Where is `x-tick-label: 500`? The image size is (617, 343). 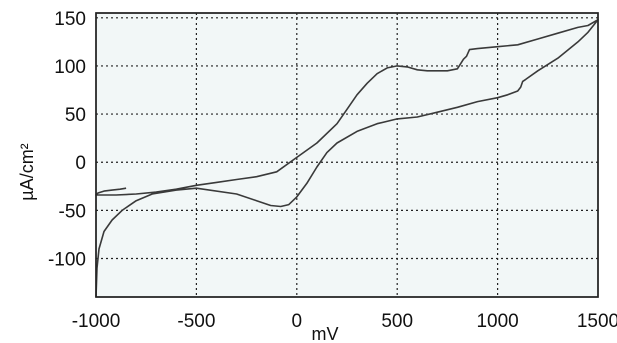
x-tick-label: 500 is located at coordinates (397, 321).